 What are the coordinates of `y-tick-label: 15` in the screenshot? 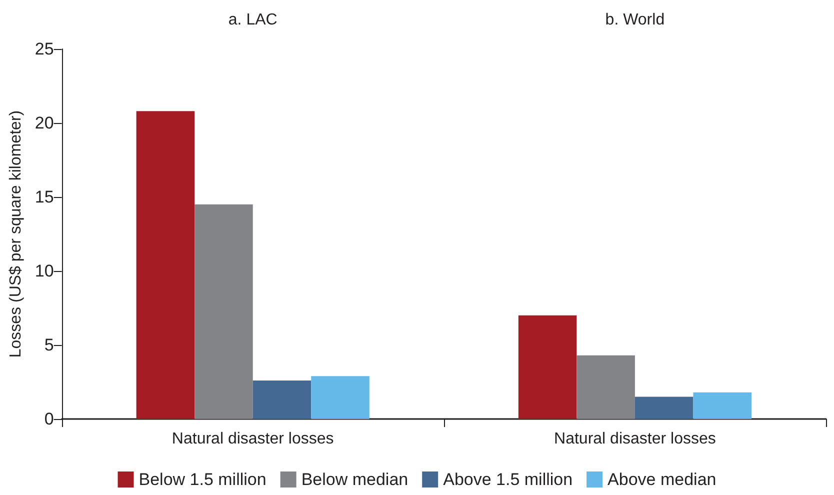 It's located at (44, 197).